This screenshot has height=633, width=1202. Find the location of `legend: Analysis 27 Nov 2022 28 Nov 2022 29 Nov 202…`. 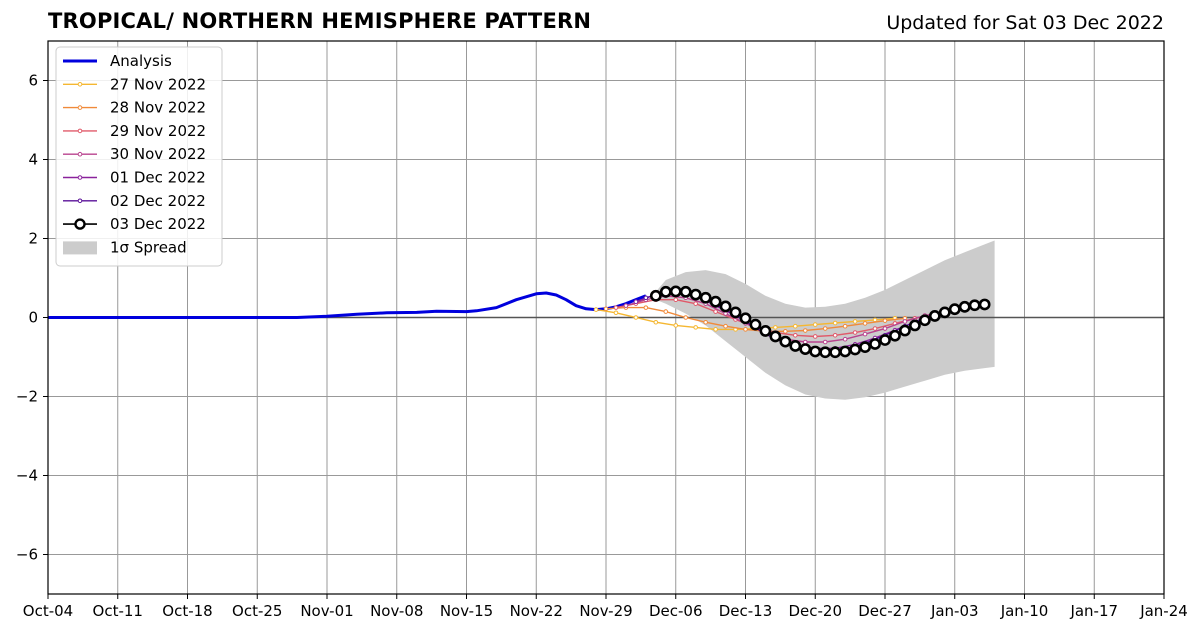

legend: Analysis 27 Nov 2022 28 Nov 2022 29 Nov 202… is located at coordinates (139, 156).